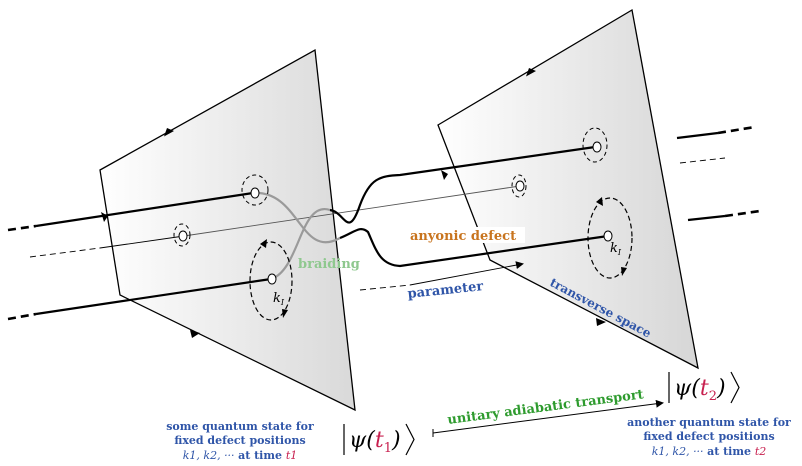  I want to click on anyonic-defect-label: anyonic defect, so click(463, 236).